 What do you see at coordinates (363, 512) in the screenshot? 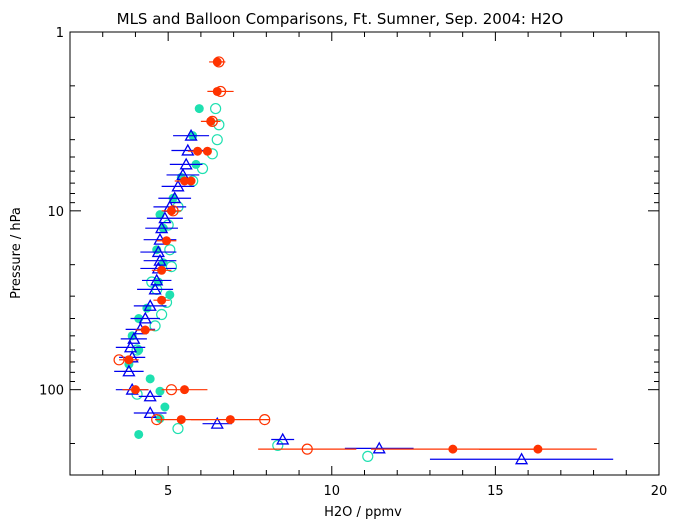
I see `x-axis-label: H2O / ppmv` at bounding box center [363, 512].